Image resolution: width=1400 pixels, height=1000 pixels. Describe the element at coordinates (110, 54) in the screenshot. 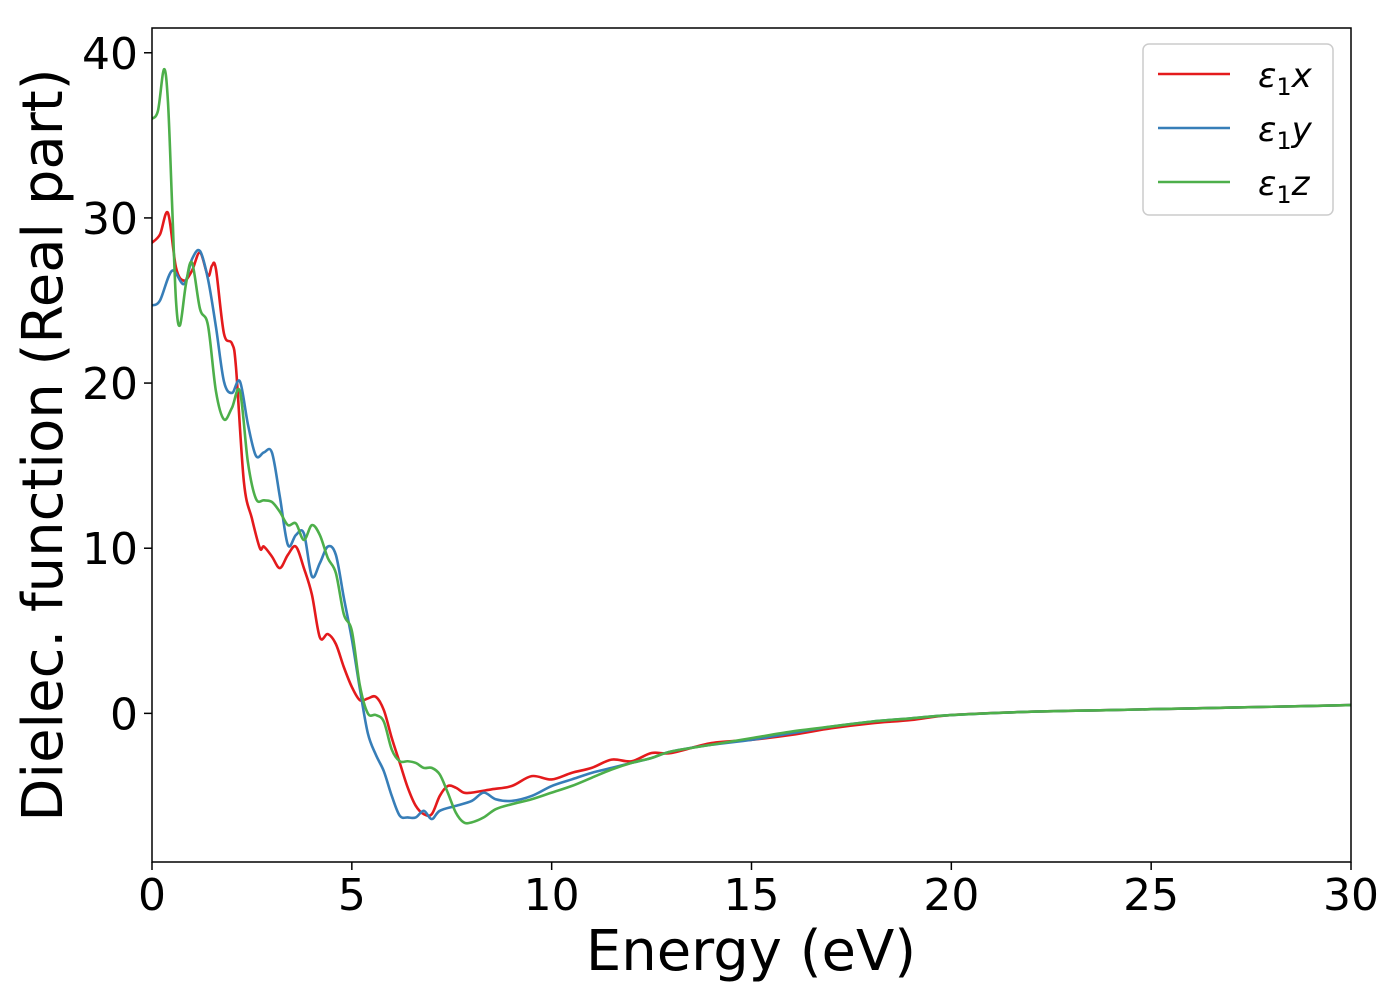

I see `y-tick-label: 40` at that location.